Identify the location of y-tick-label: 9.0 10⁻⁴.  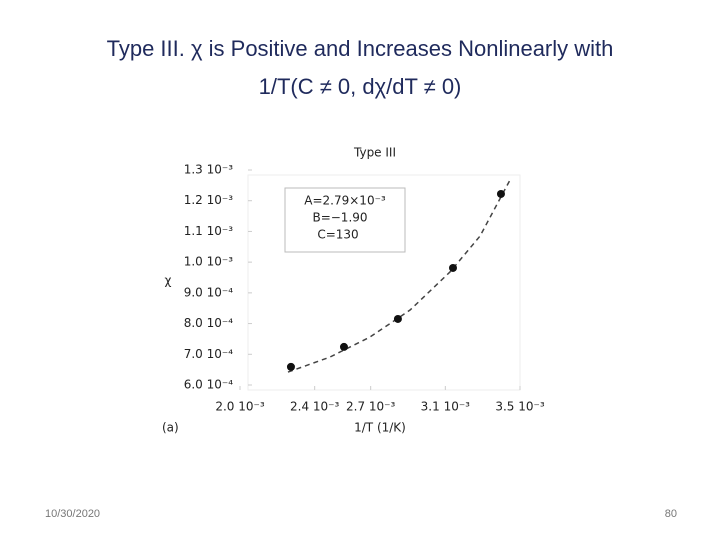
(209, 292).